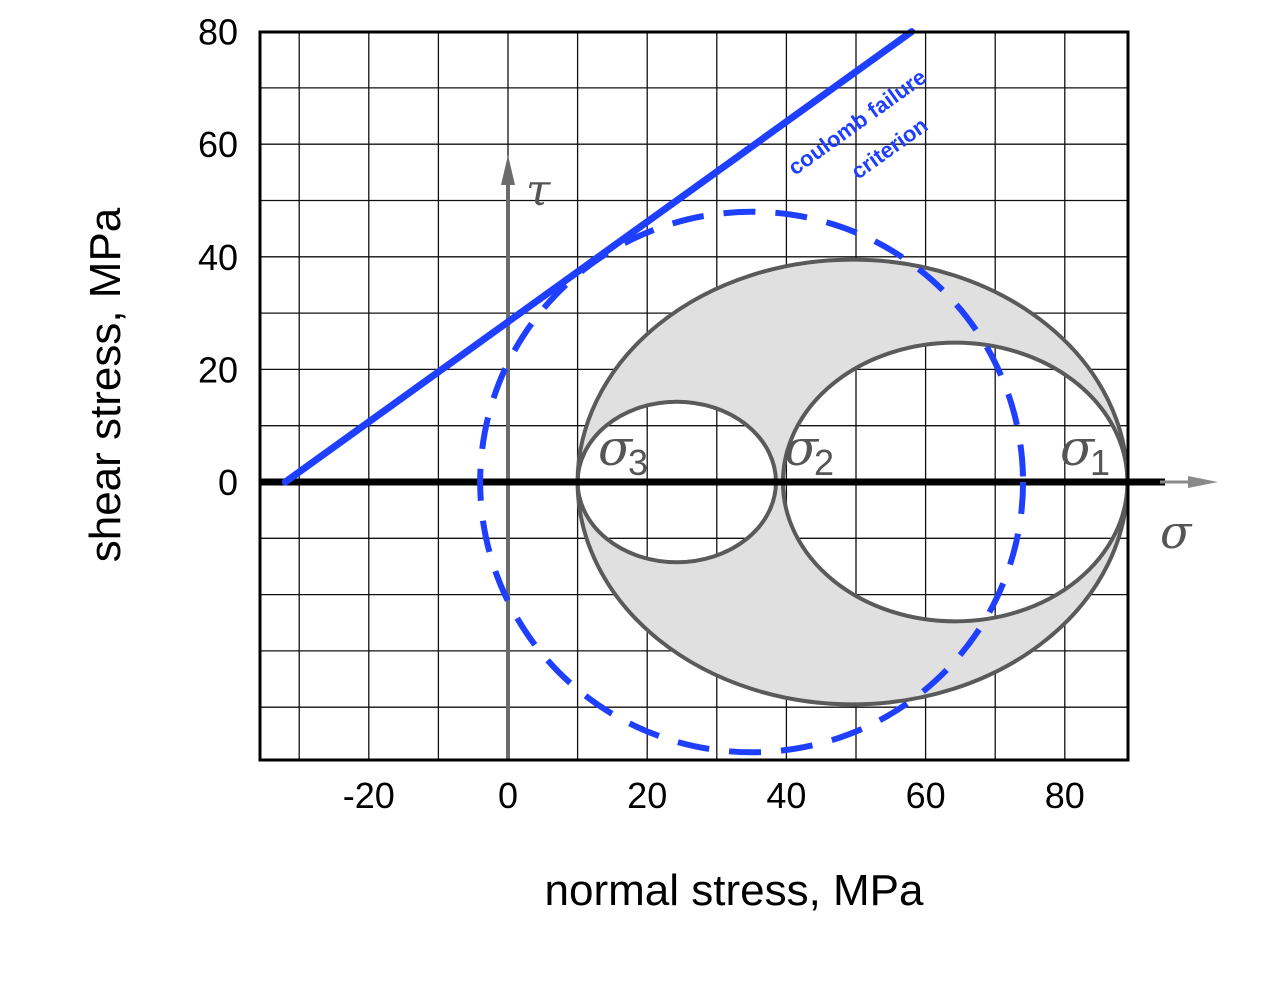  What do you see at coordinates (218, 32) in the screenshot?
I see `y-tick-label: 80` at bounding box center [218, 32].